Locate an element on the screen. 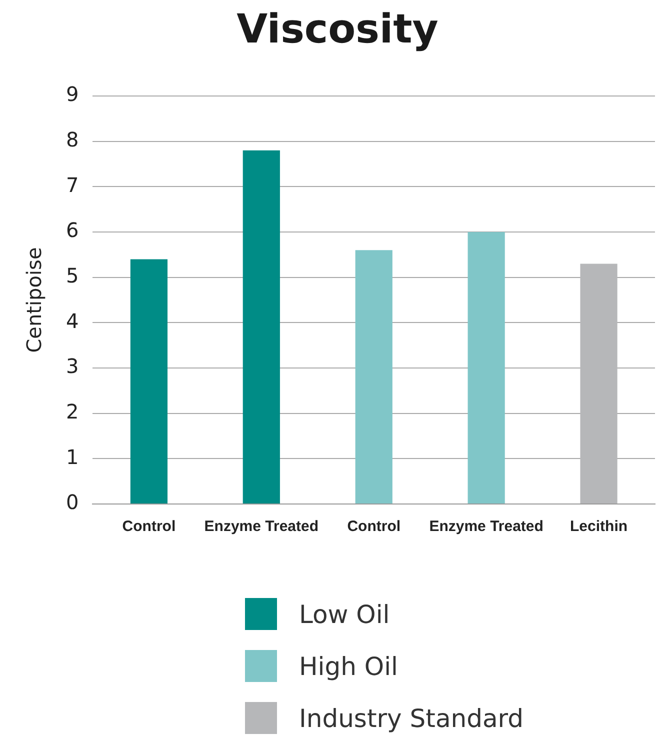  y-tick-label: 4 is located at coordinates (72, 320).